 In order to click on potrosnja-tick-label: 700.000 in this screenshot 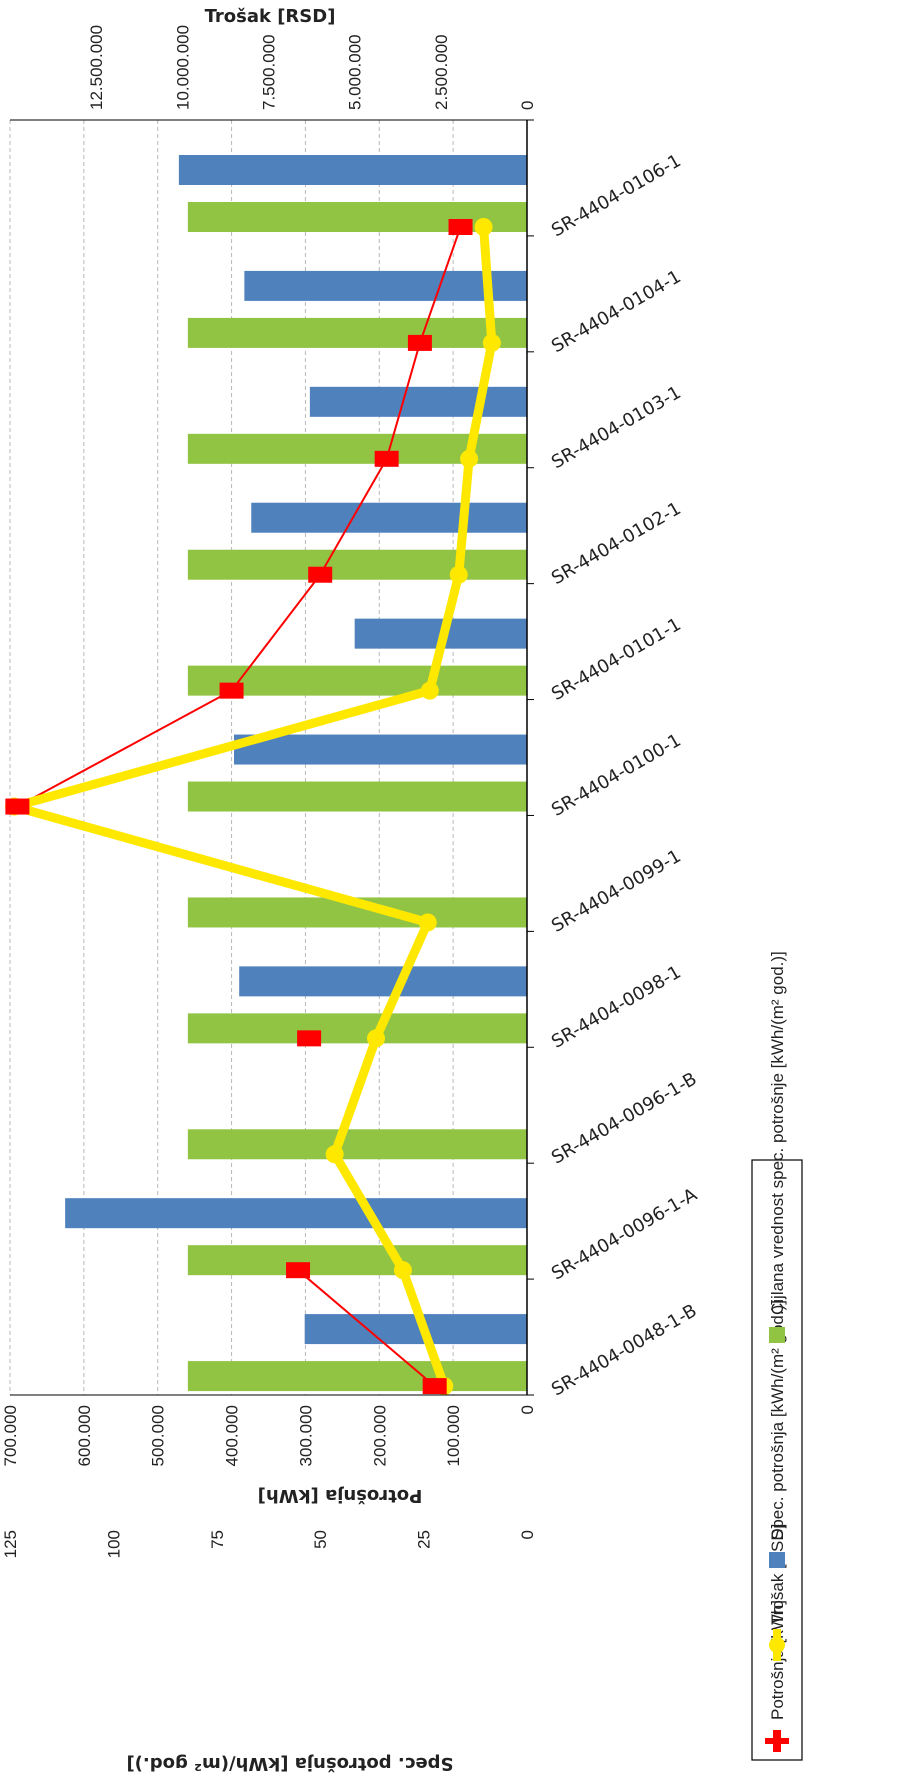, I will do `click(10, 1435)`.